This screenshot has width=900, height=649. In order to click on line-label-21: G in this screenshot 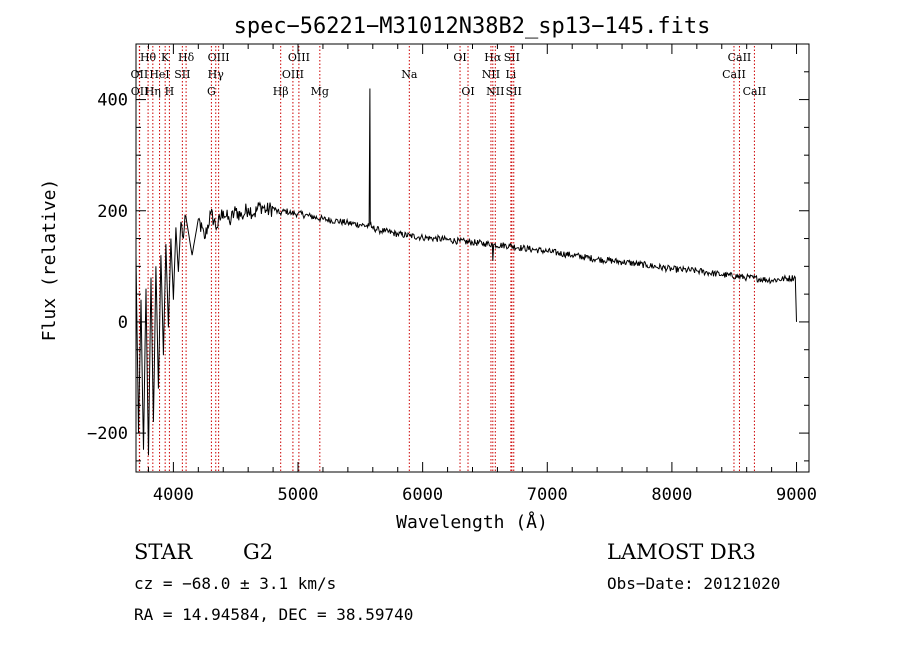, I will do `click(211, 91)`.